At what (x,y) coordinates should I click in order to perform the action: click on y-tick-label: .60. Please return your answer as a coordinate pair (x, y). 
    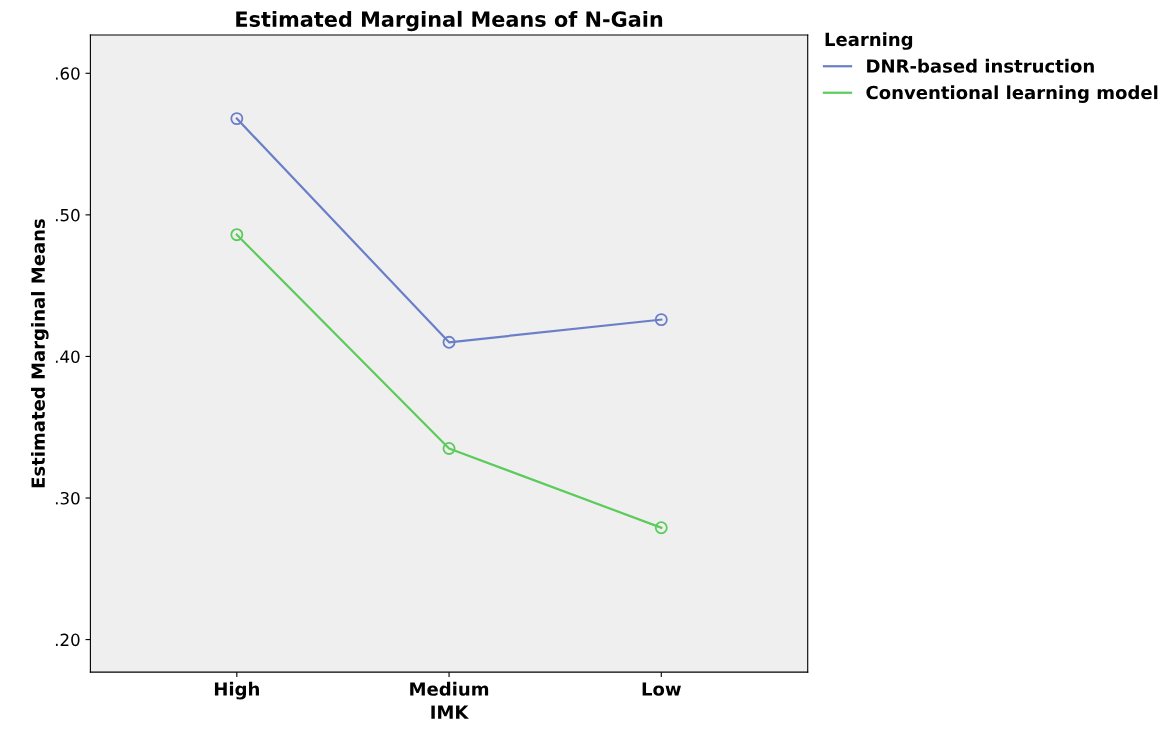
    Looking at the image, I should click on (67, 73).